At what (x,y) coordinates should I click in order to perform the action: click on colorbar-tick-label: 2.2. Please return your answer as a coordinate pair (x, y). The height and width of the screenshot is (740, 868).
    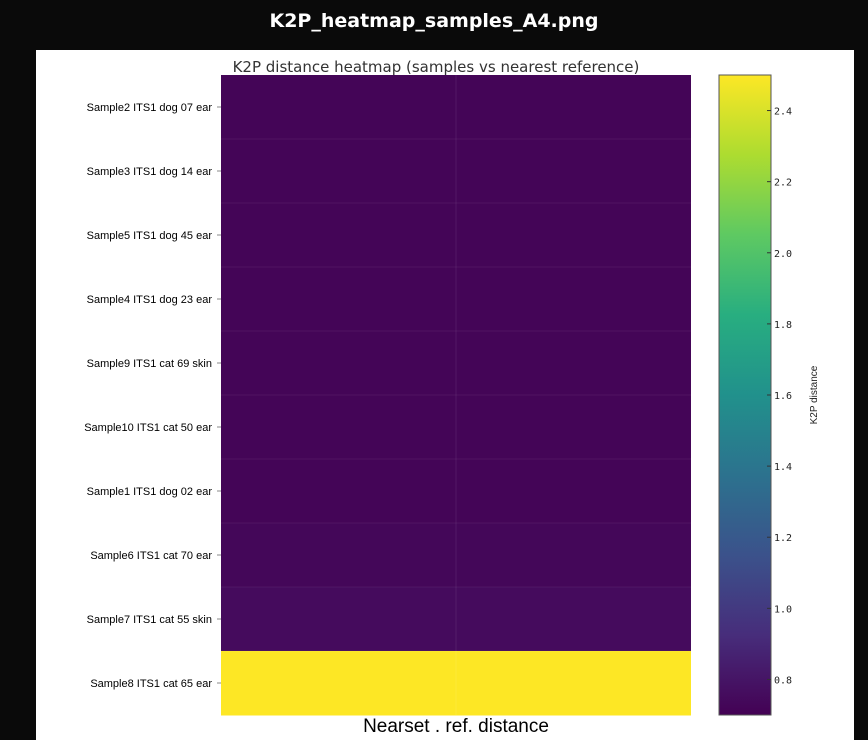
    Looking at the image, I should click on (783, 183).